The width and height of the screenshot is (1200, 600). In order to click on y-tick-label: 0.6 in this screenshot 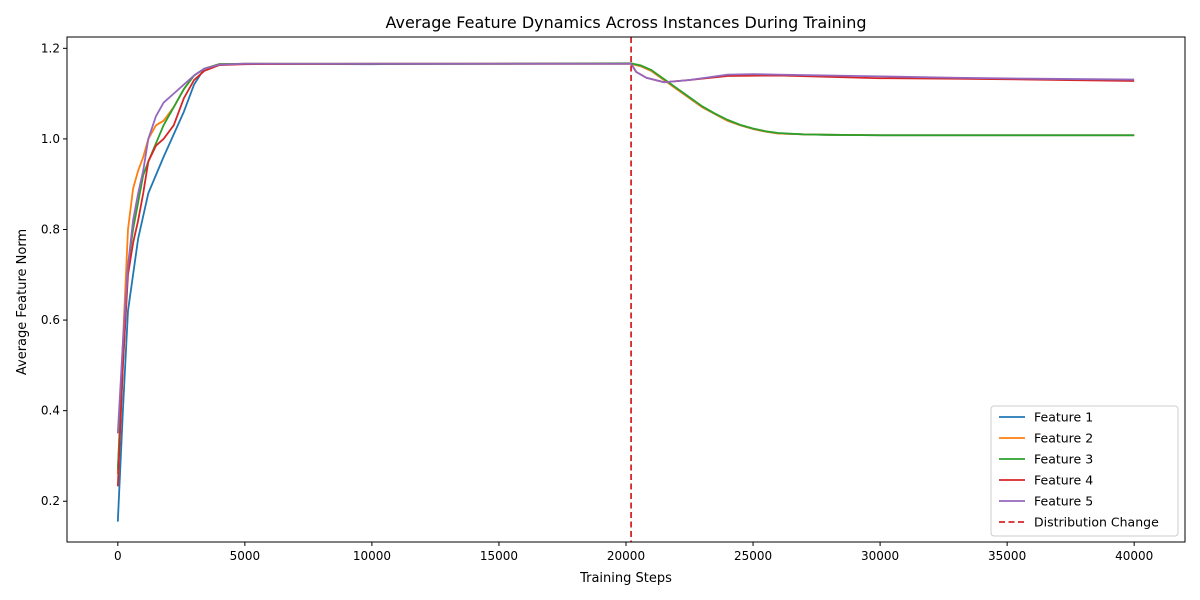, I will do `click(50, 320)`.